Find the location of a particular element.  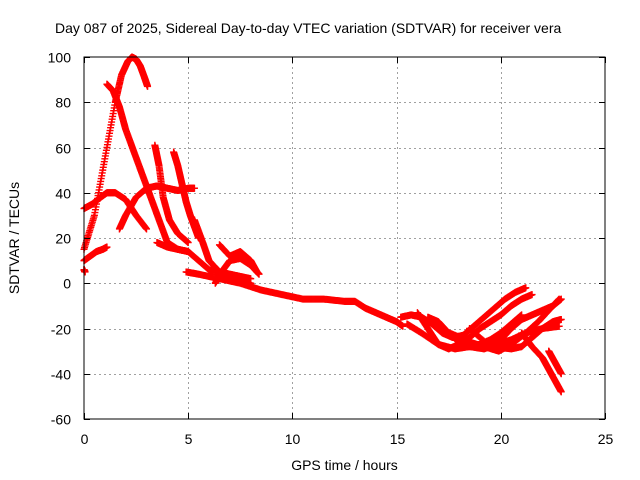

y-tick-label: 60 is located at coordinates (63, 149).